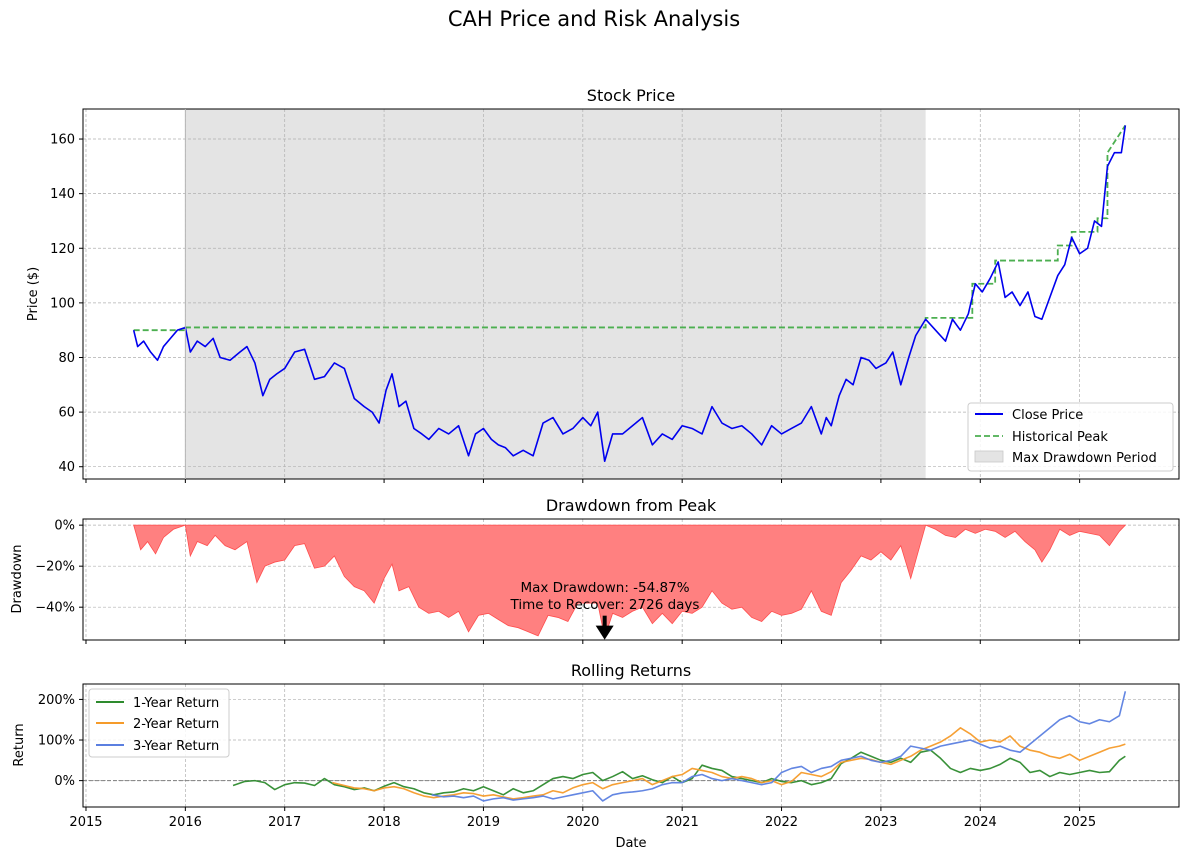  What do you see at coordinates (679, 772) in the screenshot?
I see `one-year-return-line` at bounding box center [679, 772].